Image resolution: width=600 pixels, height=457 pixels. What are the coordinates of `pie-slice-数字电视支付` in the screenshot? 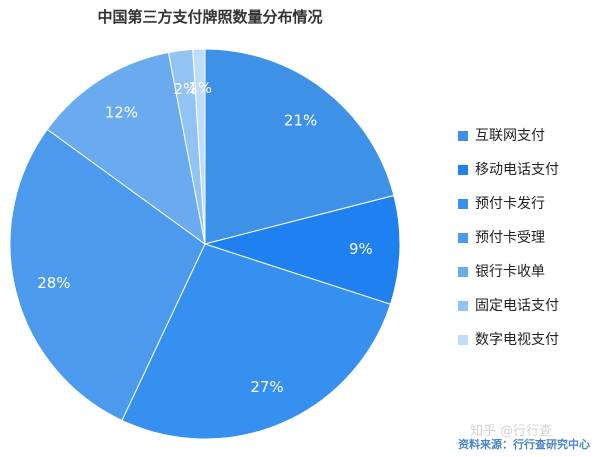 It's located at (199, 146).